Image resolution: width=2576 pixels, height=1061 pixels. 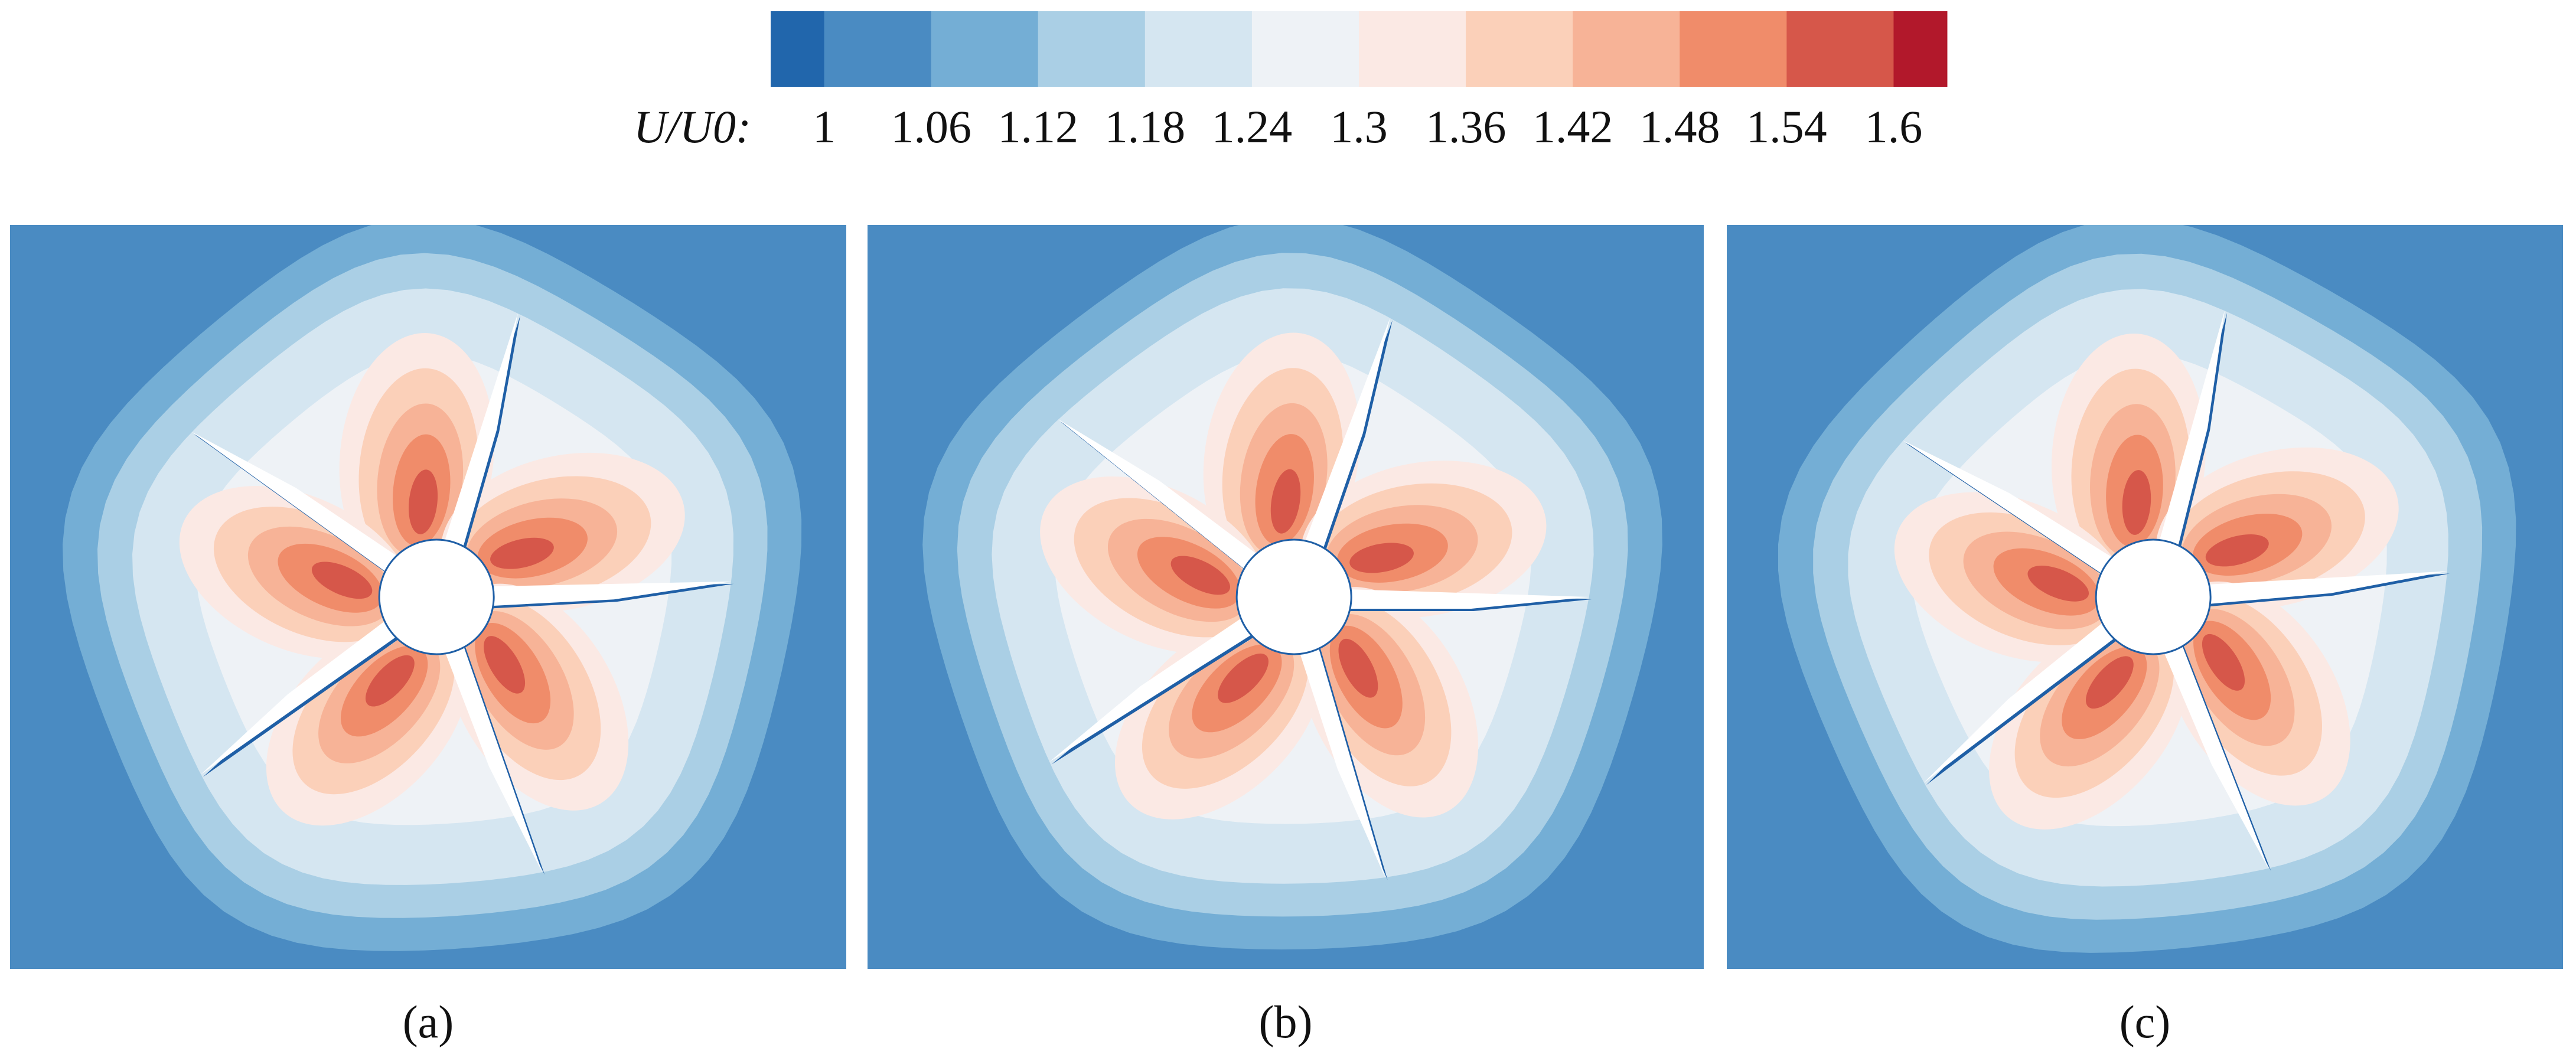 I want to click on colorbar-tick-label: 1.48, so click(x=1680, y=127).